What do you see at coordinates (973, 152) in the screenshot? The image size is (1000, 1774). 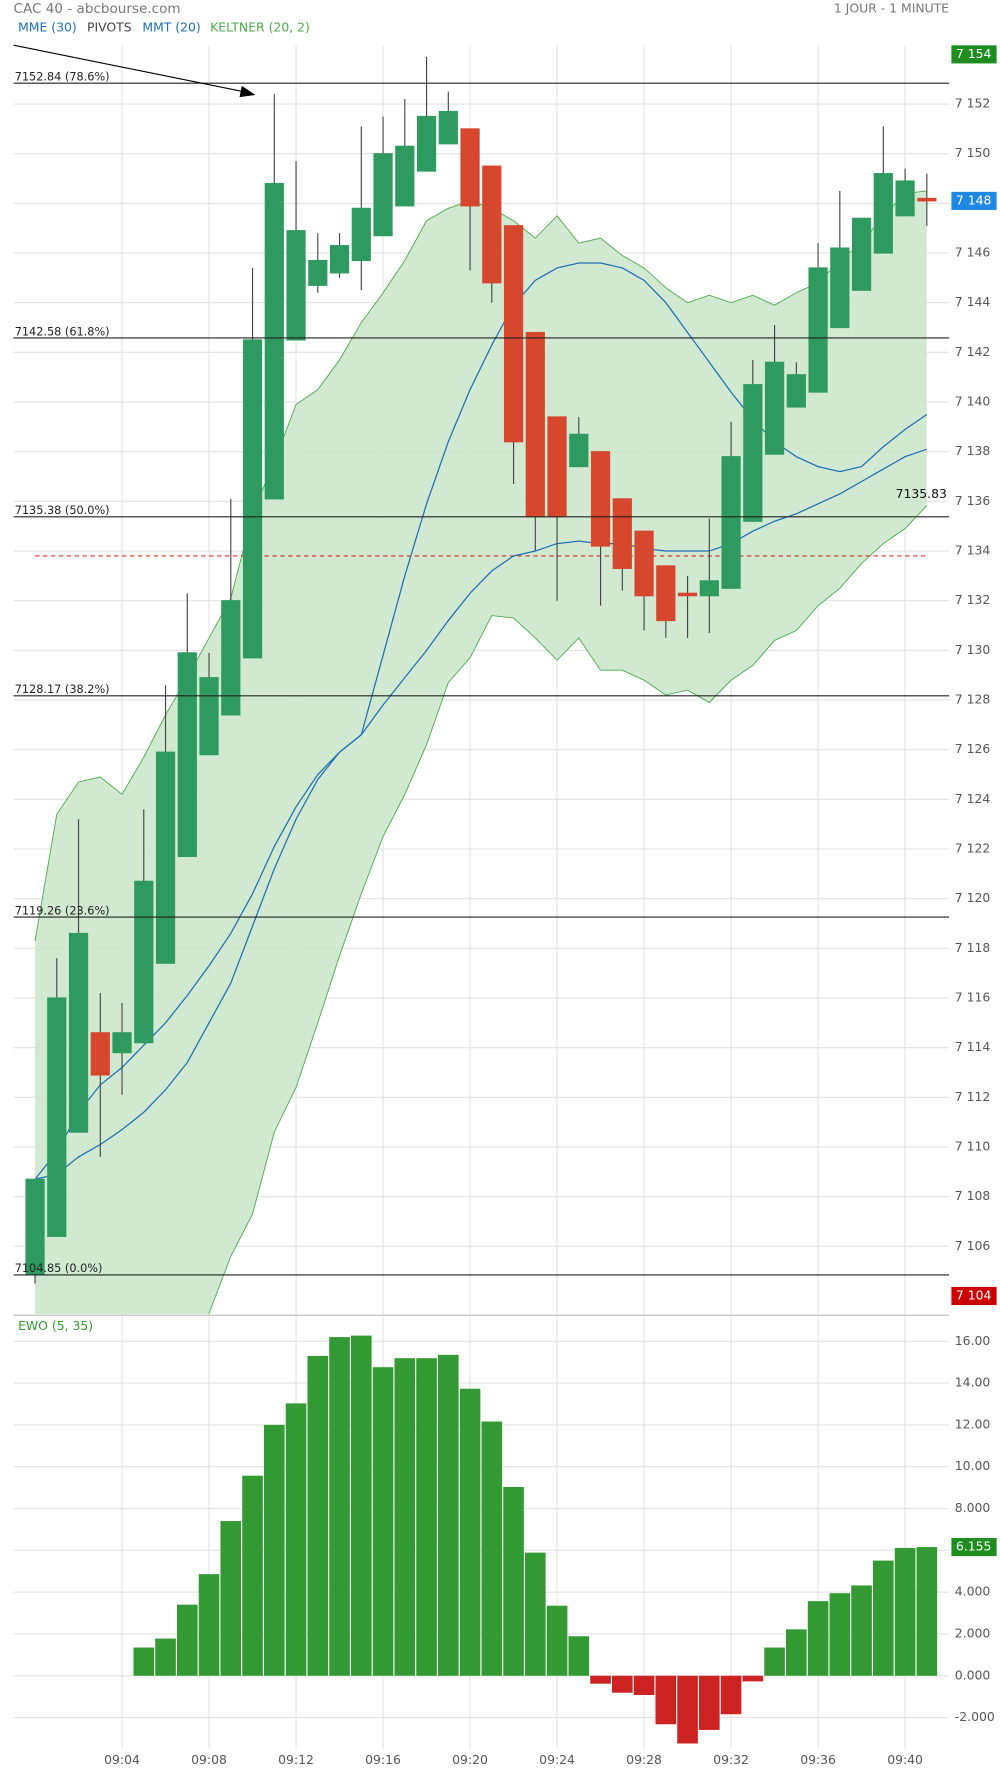 I see `y-tick-label: 7 150` at bounding box center [973, 152].